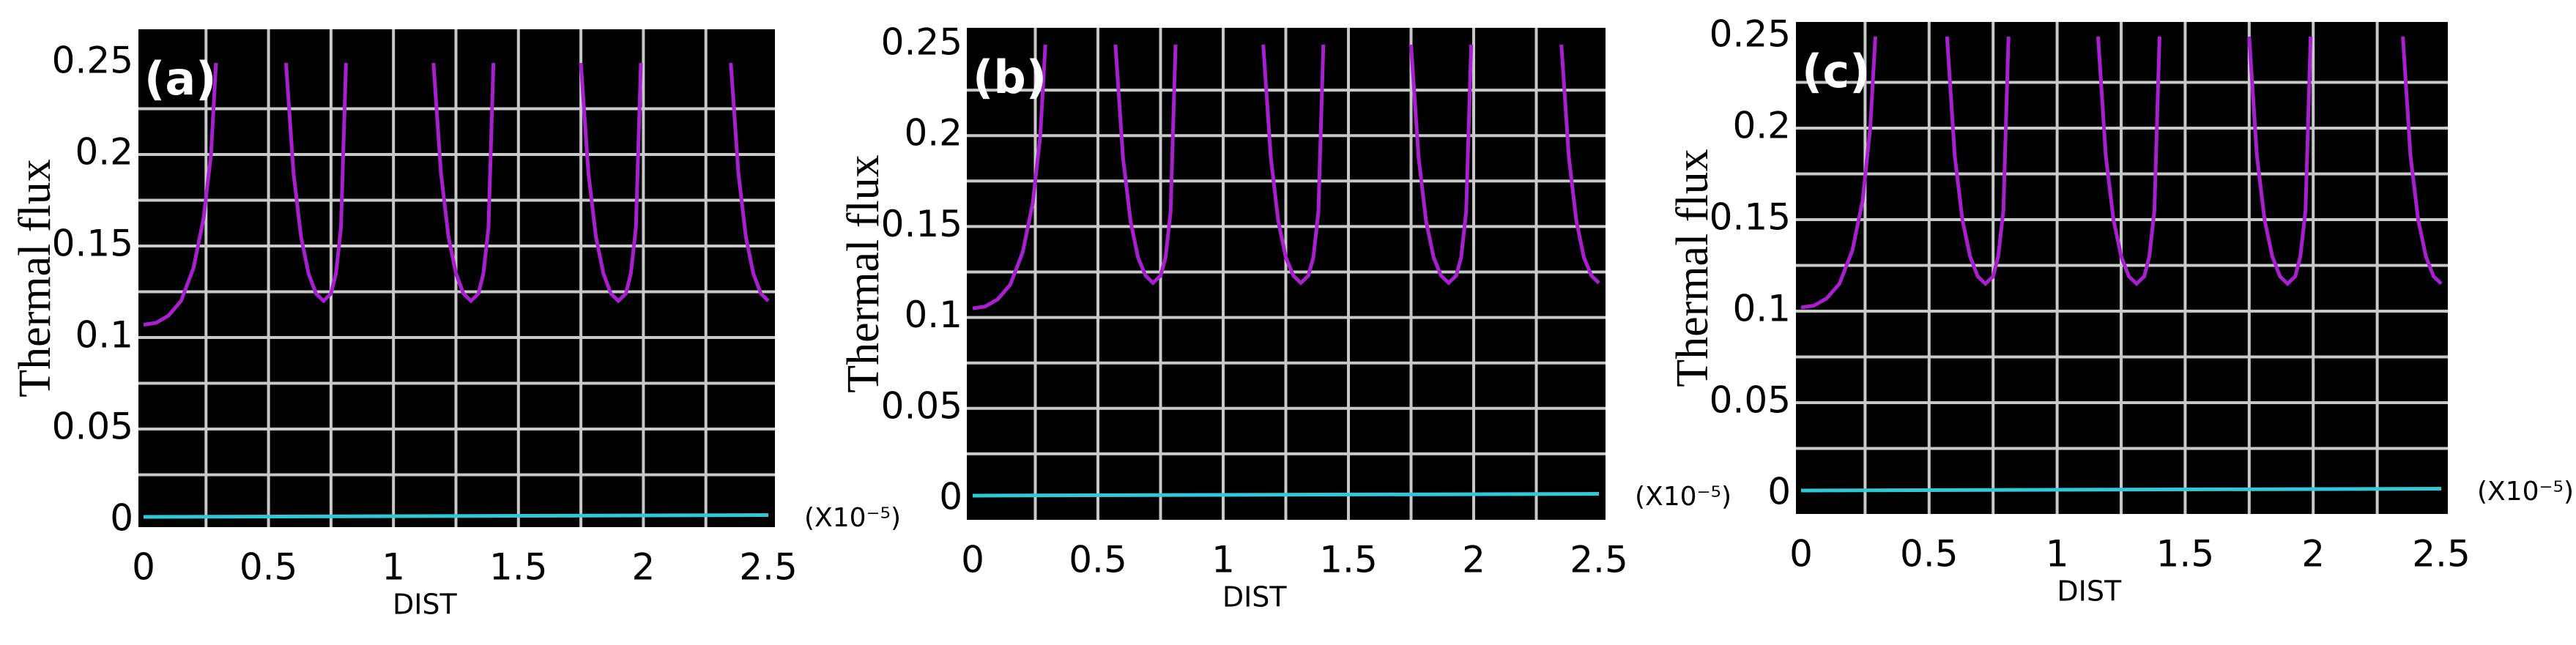  Describe the element at coordinates (1010, 77) in the screenshot. I see `panel-label: (b)` at that location.